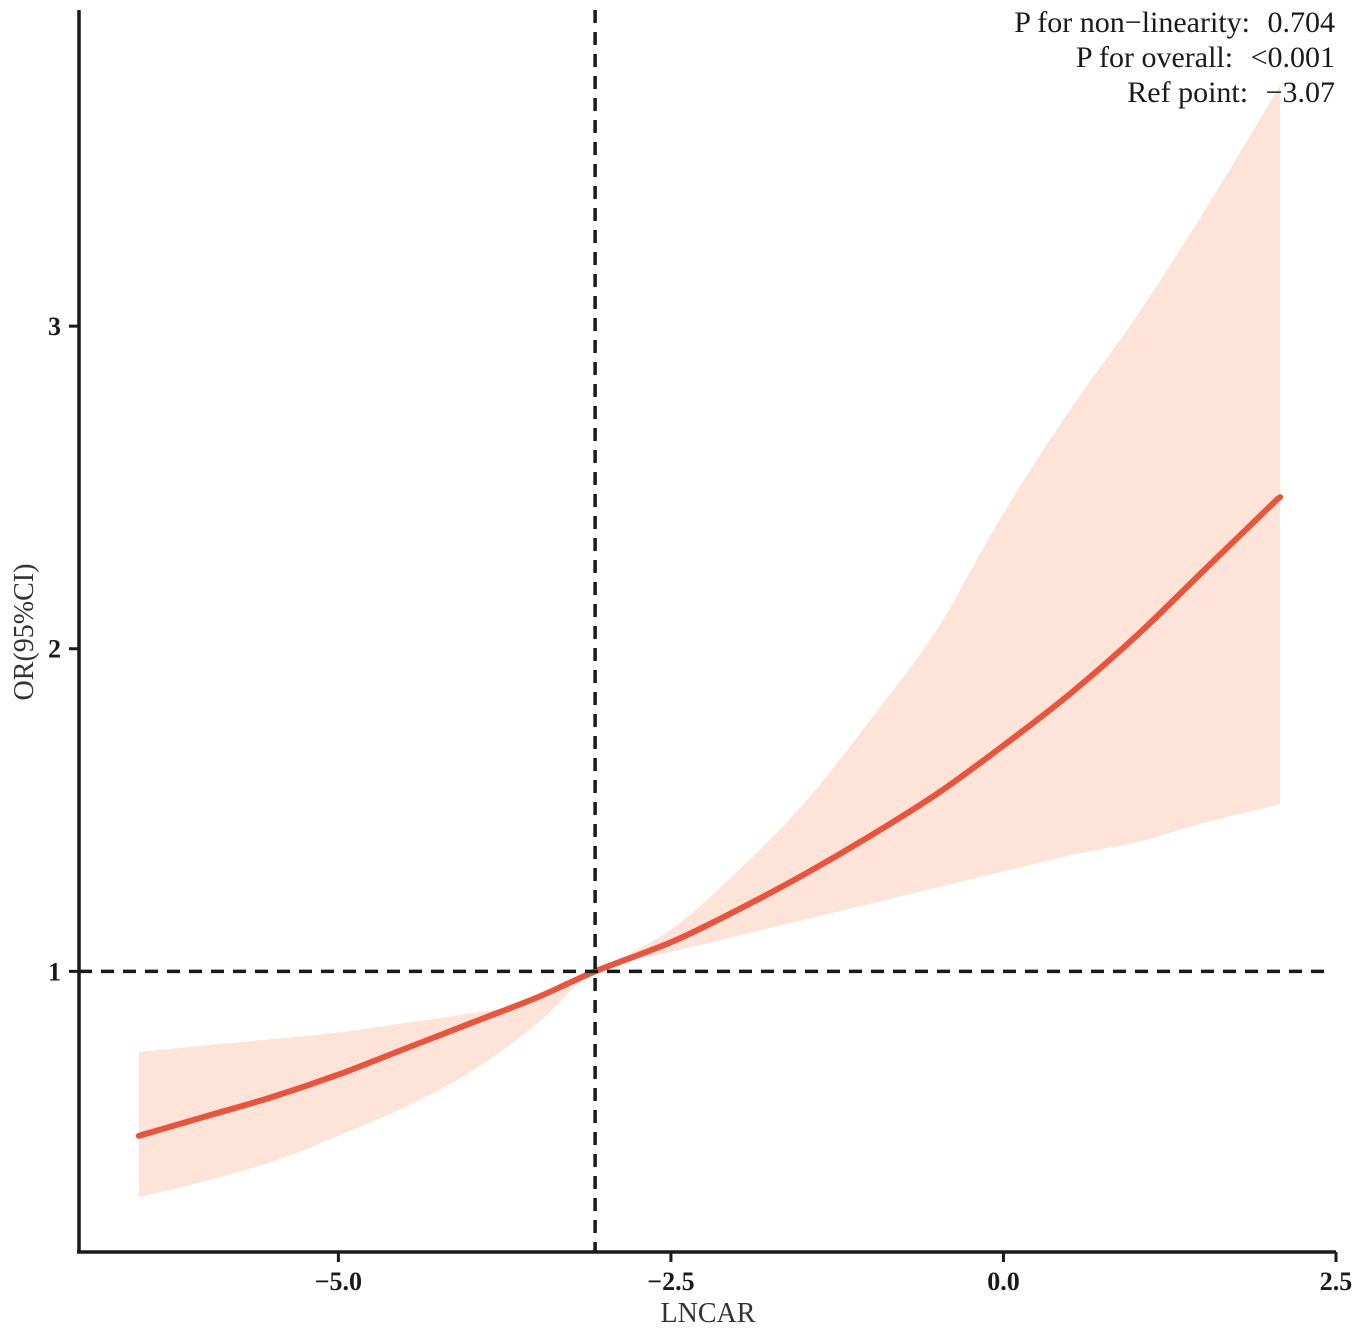  I want to click on annotation-refpoint-value: −3.07, so click(1300, 92).